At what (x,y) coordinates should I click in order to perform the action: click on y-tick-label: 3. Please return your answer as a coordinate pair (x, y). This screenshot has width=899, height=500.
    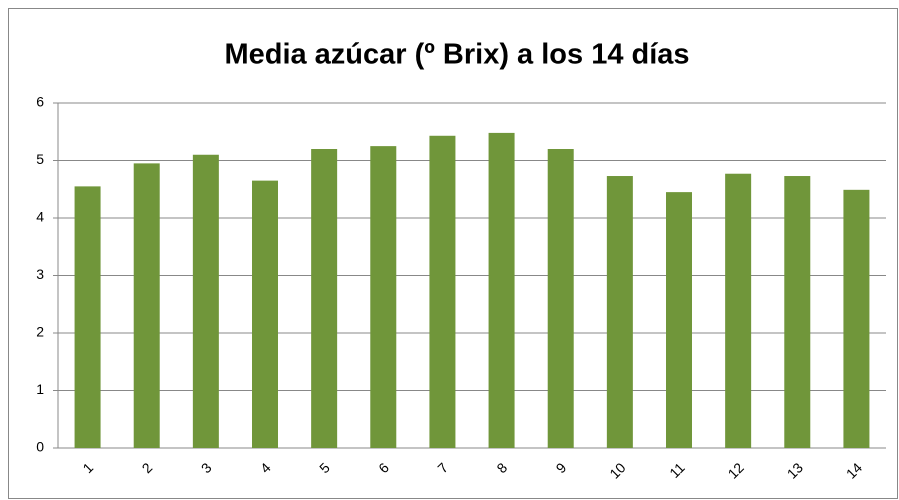
    Looking at the image, I should click on (40, 274).